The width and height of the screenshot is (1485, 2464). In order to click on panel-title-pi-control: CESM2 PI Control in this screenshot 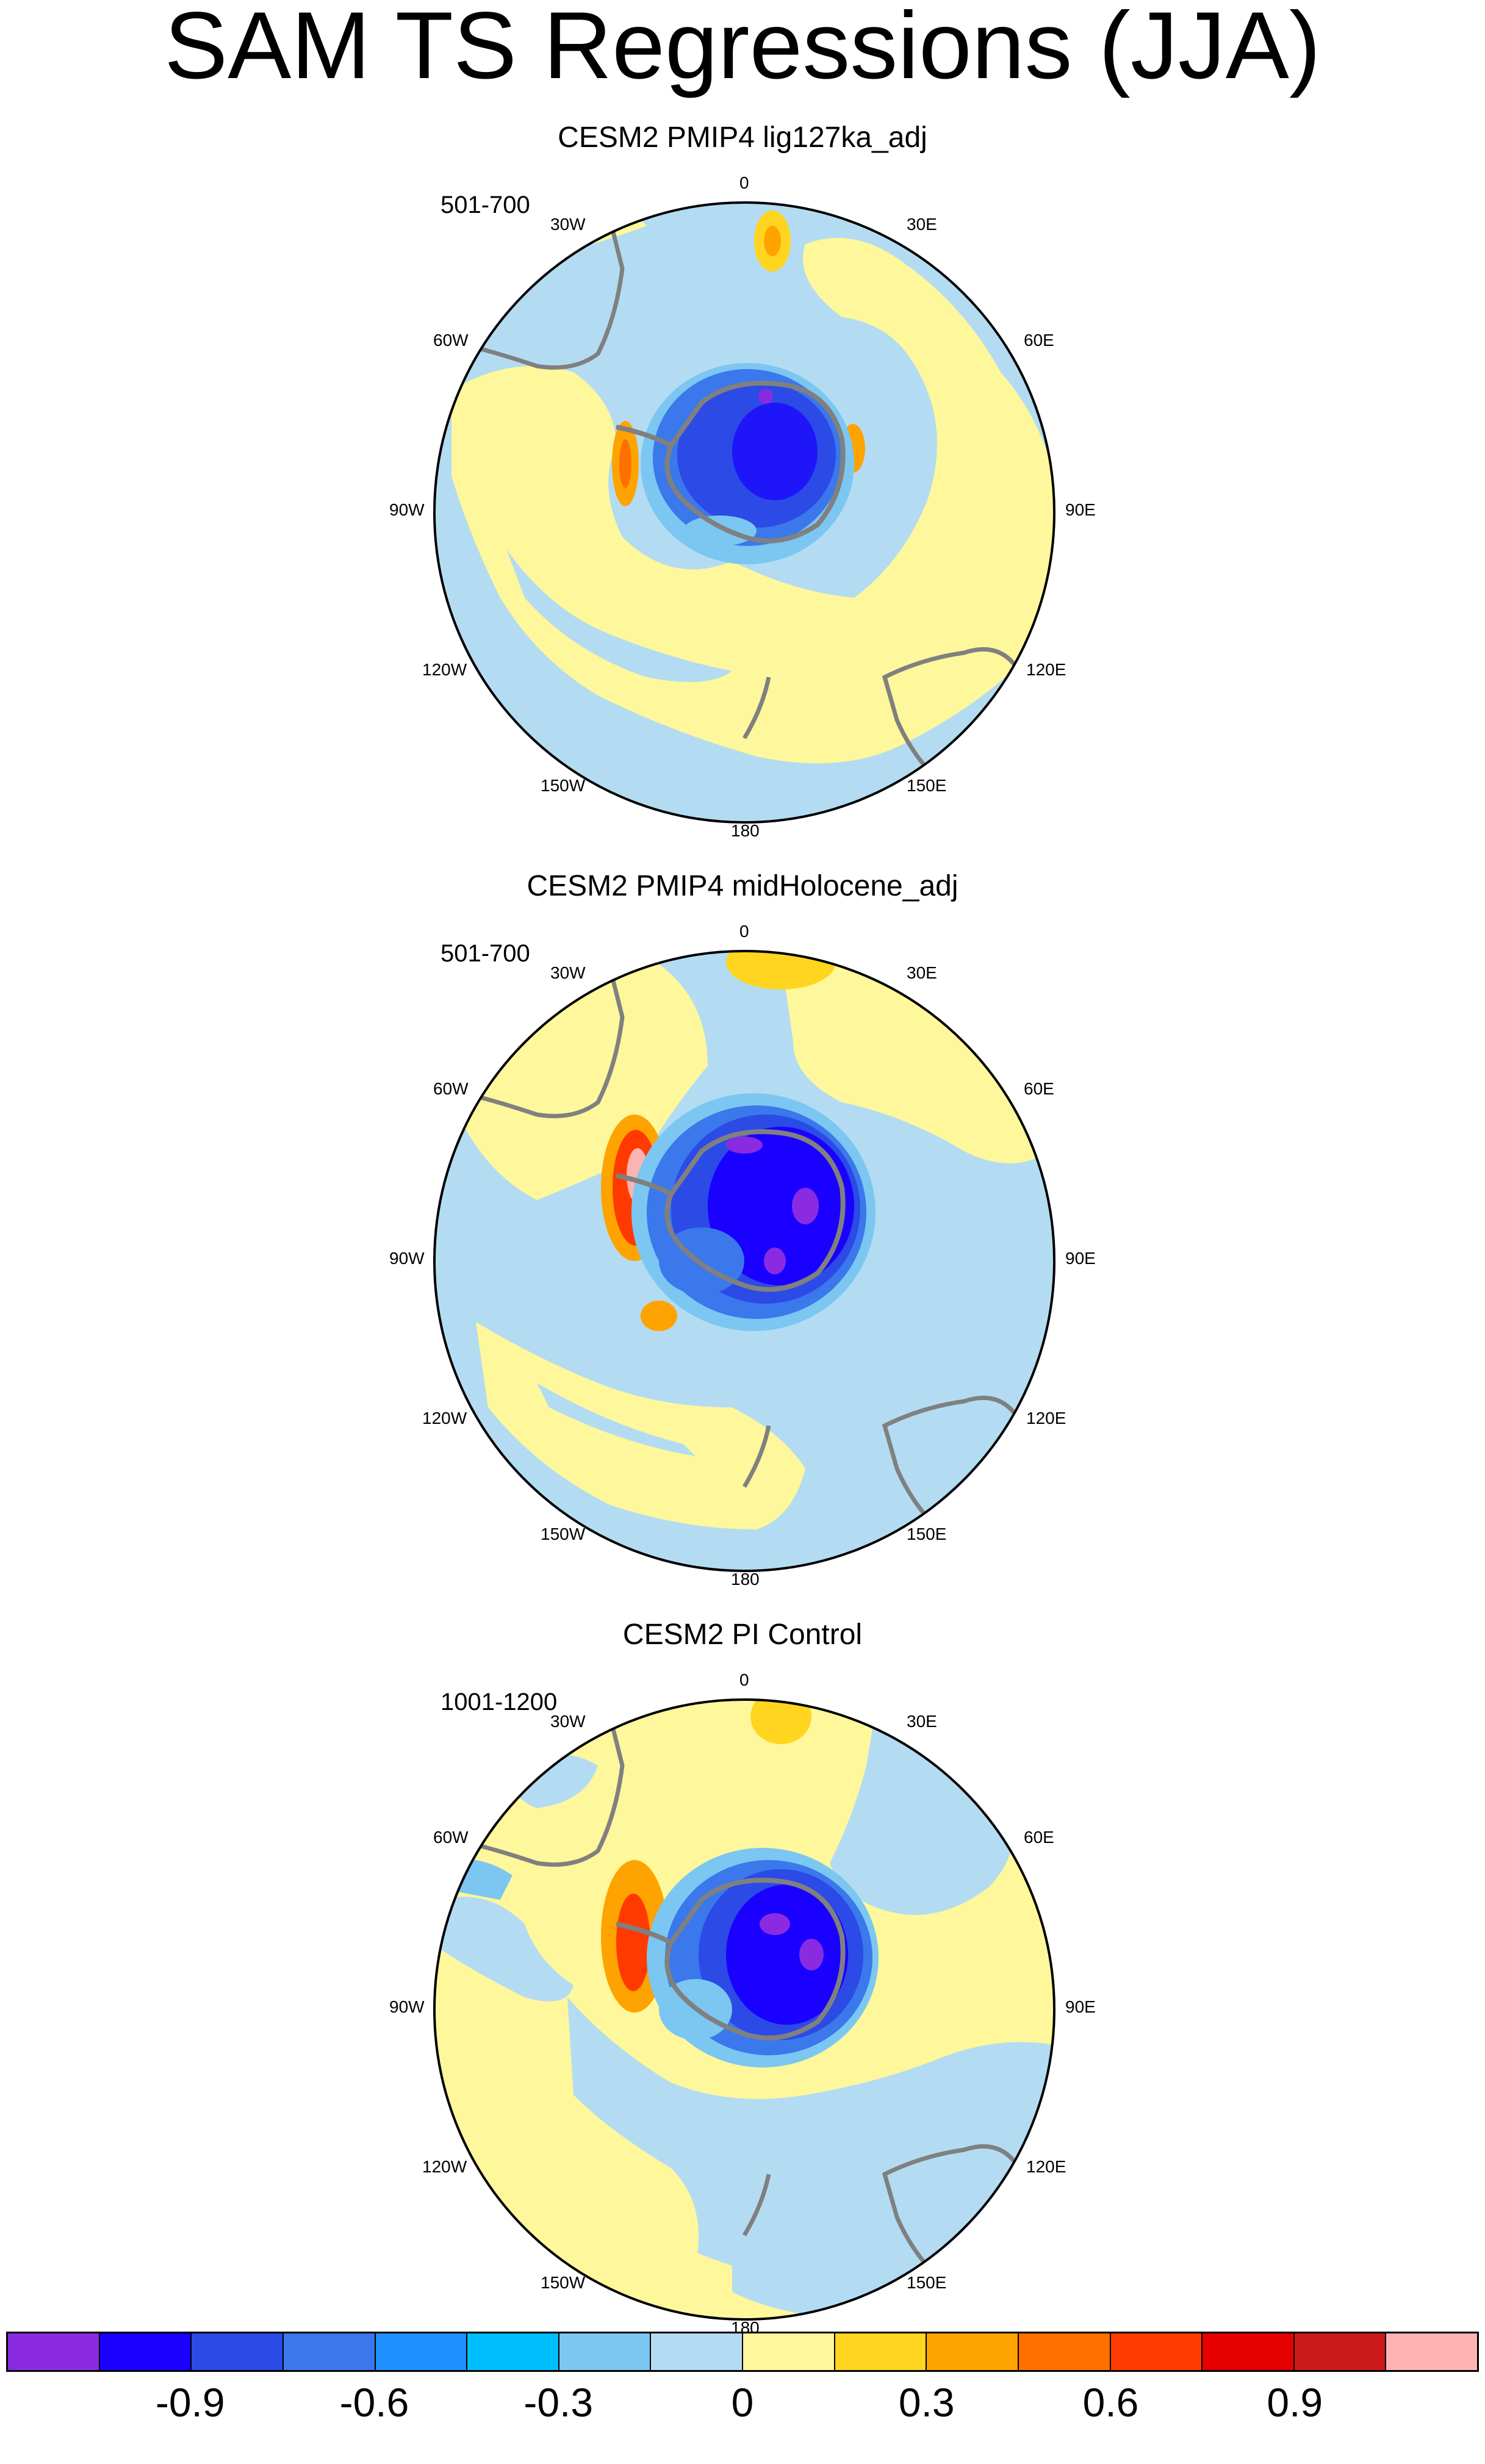, I will do `click(743, 1634)`.